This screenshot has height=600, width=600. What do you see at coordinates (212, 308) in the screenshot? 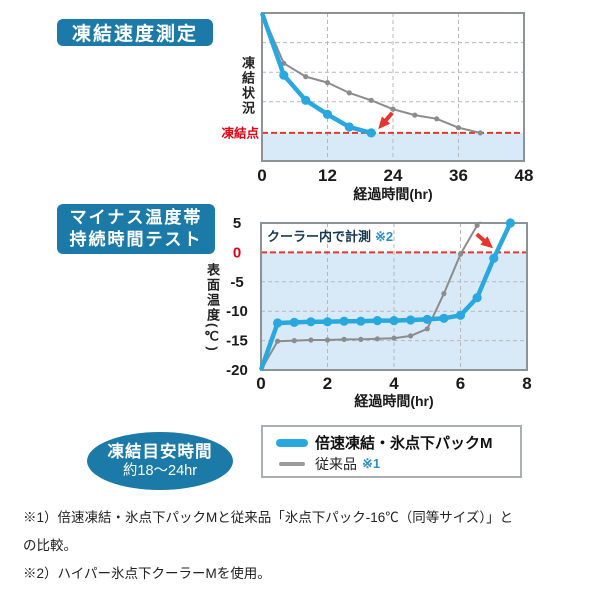
I see `chart2-y-axis-label: 表面温度(℃)` at bounding box center [212, 308].